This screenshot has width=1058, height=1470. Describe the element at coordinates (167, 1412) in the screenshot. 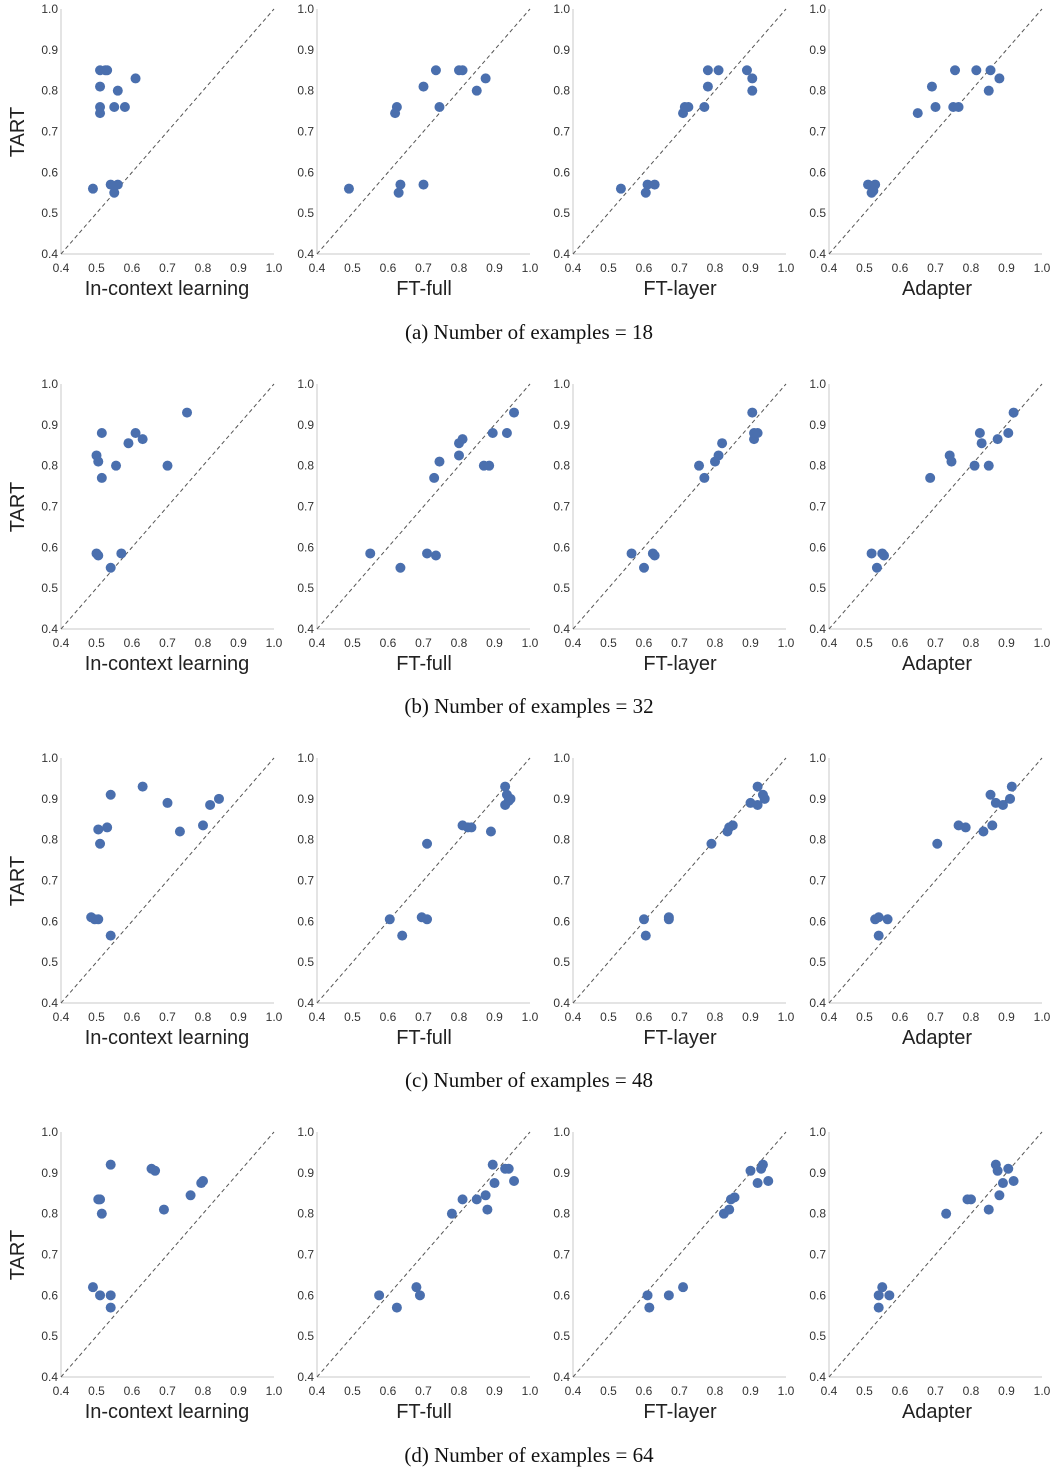

I see `x-axis-label: In-context learning` at that location.